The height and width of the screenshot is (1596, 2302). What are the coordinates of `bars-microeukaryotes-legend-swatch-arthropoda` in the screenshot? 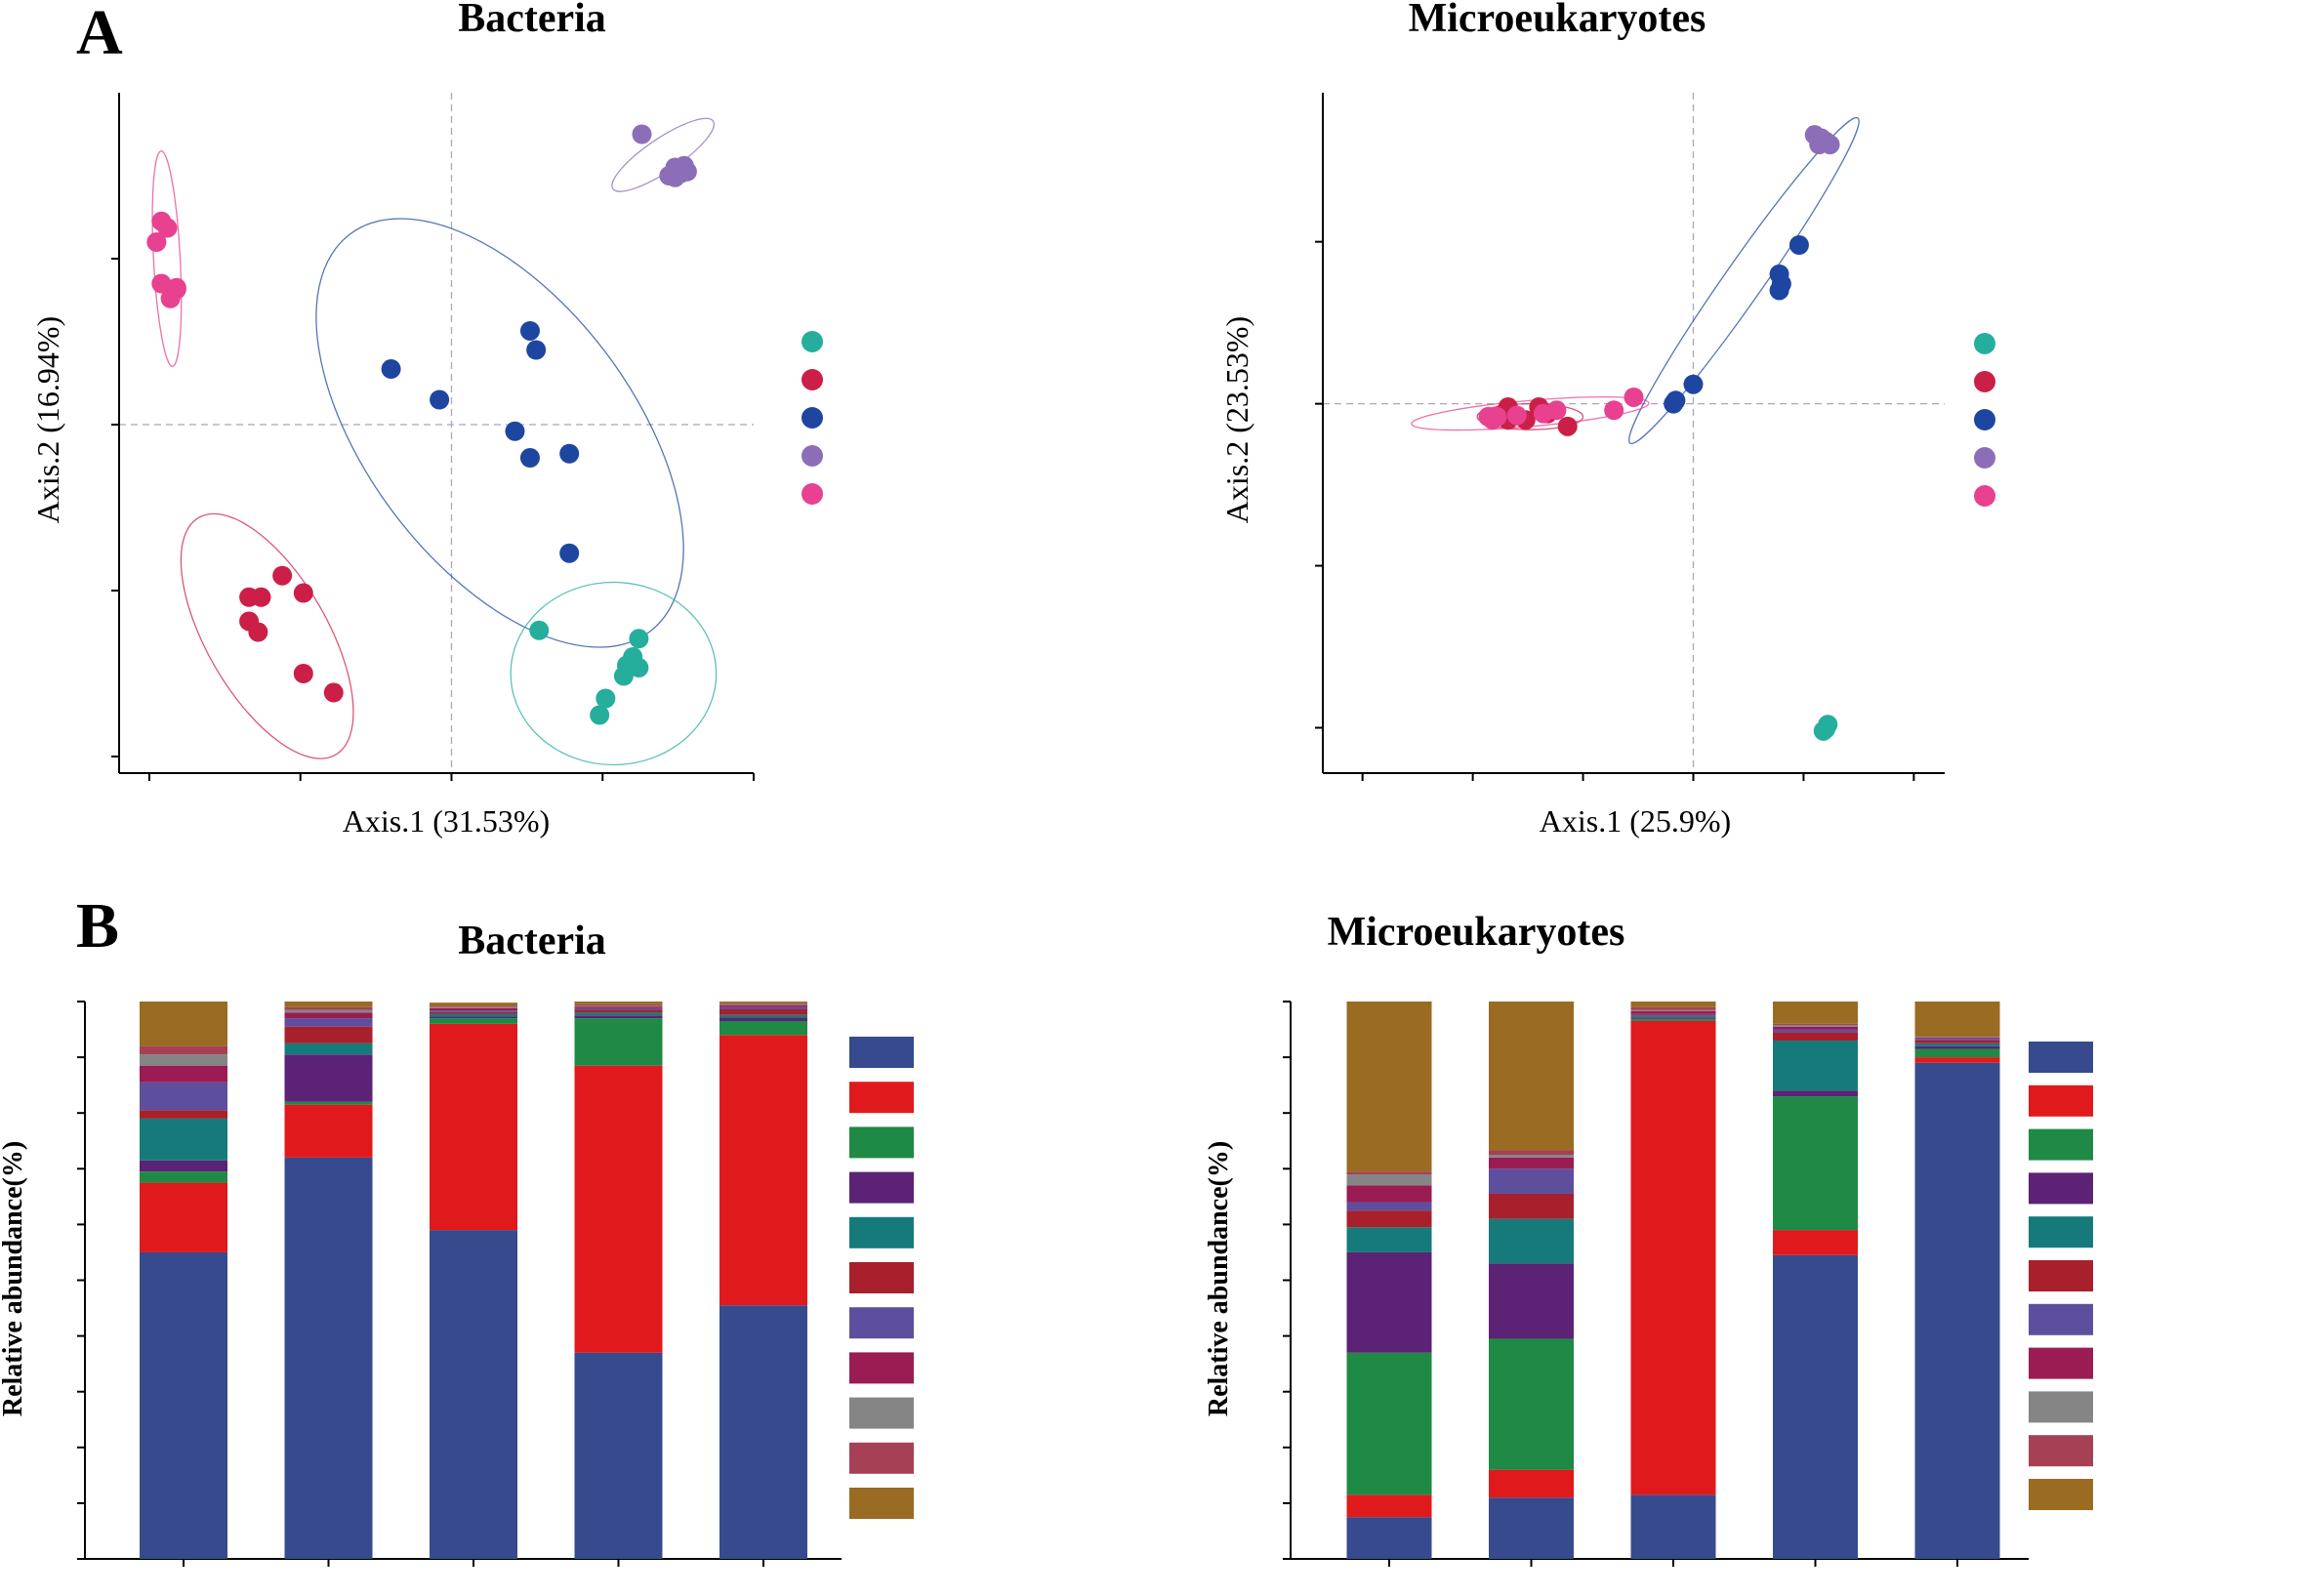 It's located at (2061, 1319).